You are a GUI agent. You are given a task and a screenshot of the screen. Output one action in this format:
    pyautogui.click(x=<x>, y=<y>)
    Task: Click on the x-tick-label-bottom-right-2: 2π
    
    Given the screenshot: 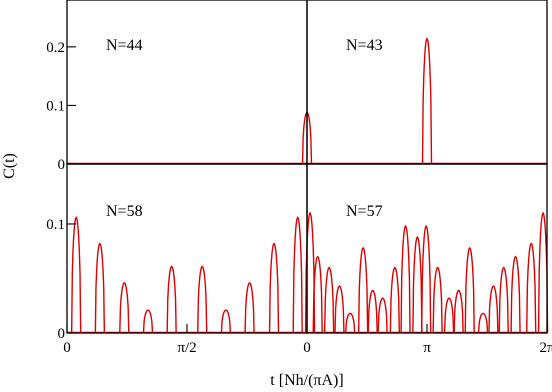 What is the action you would take?
    pyautogui.click(x=545, y=348)
    